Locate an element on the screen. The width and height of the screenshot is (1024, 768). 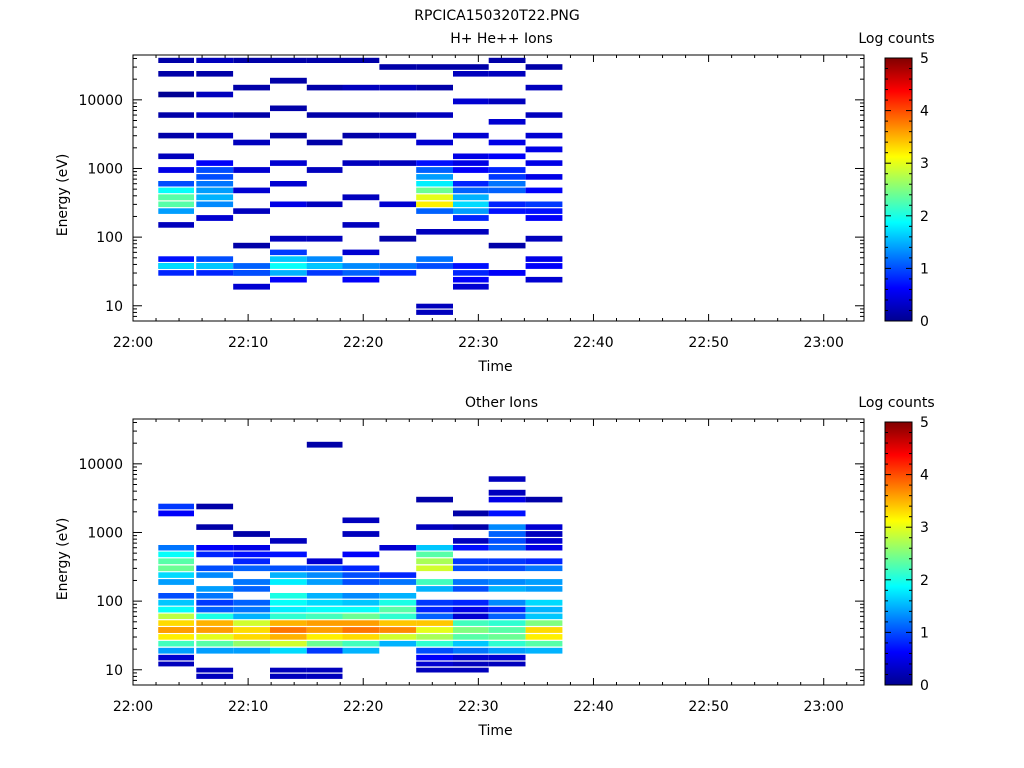
heatmap-cells is located at coordinates (360, 186).